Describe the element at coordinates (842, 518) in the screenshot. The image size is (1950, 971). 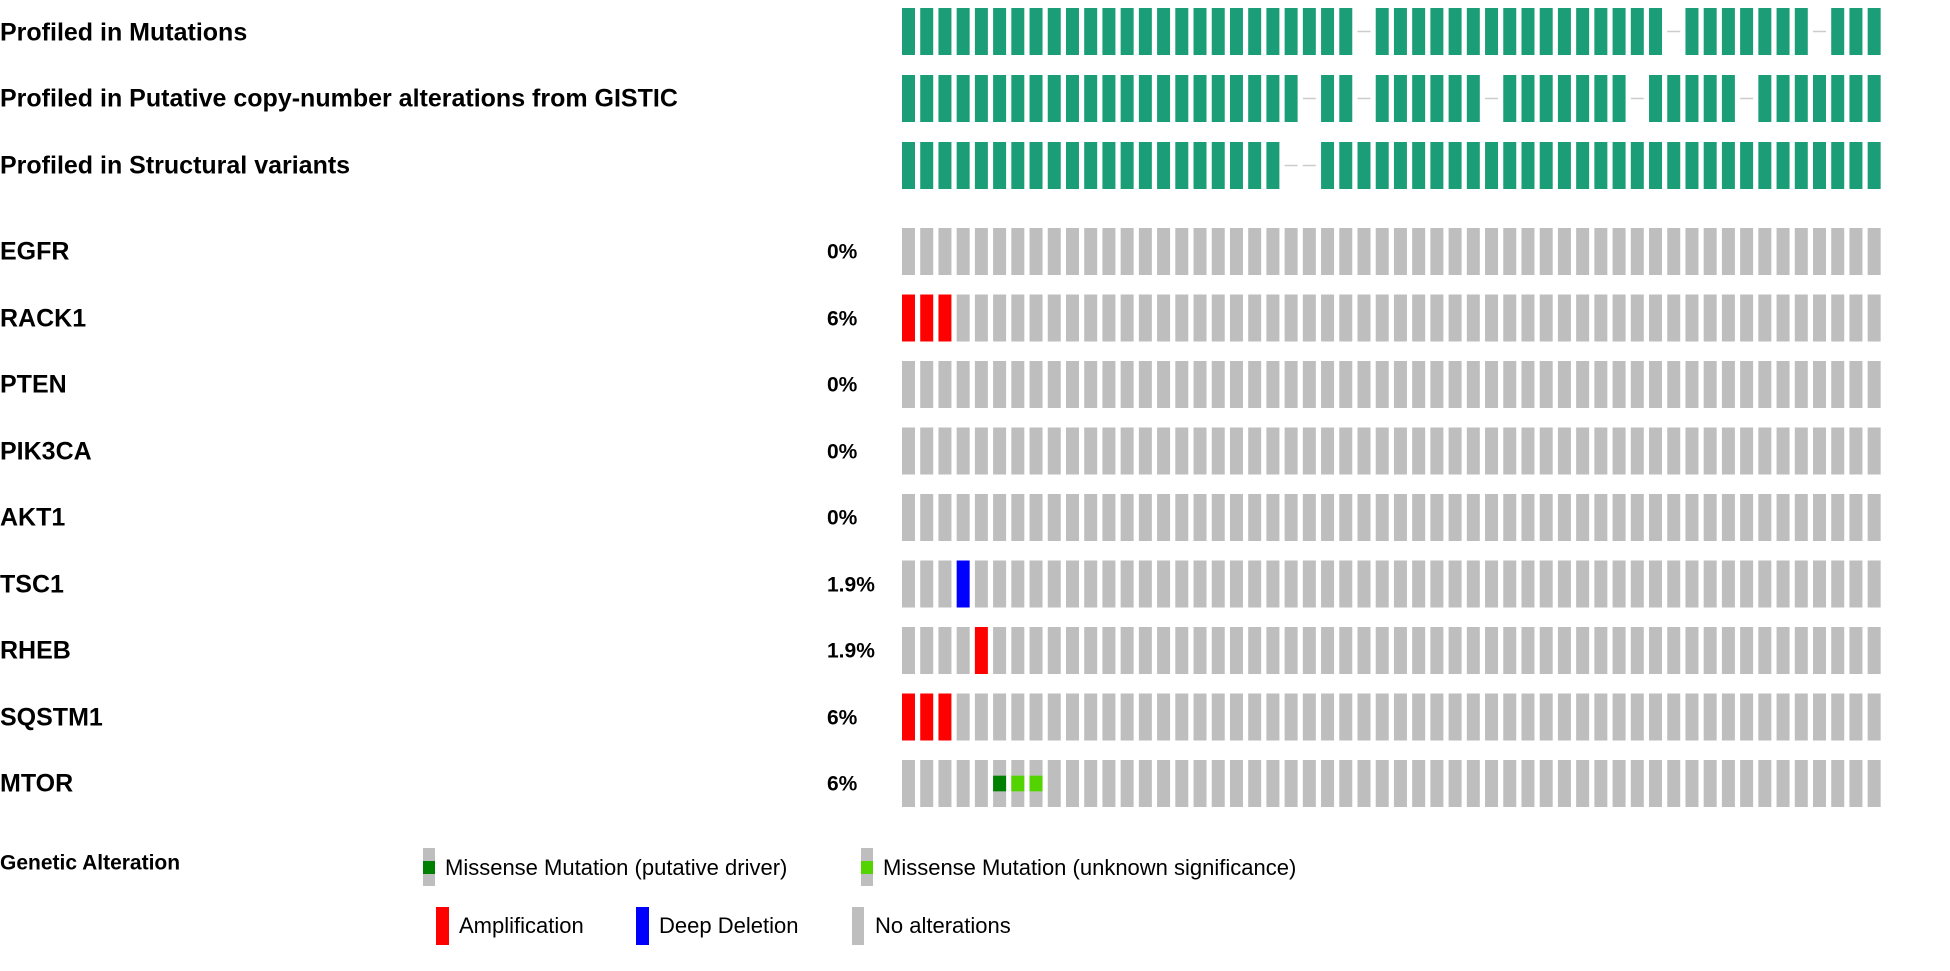
I see `percent-label-akt1: 0%` at that location.